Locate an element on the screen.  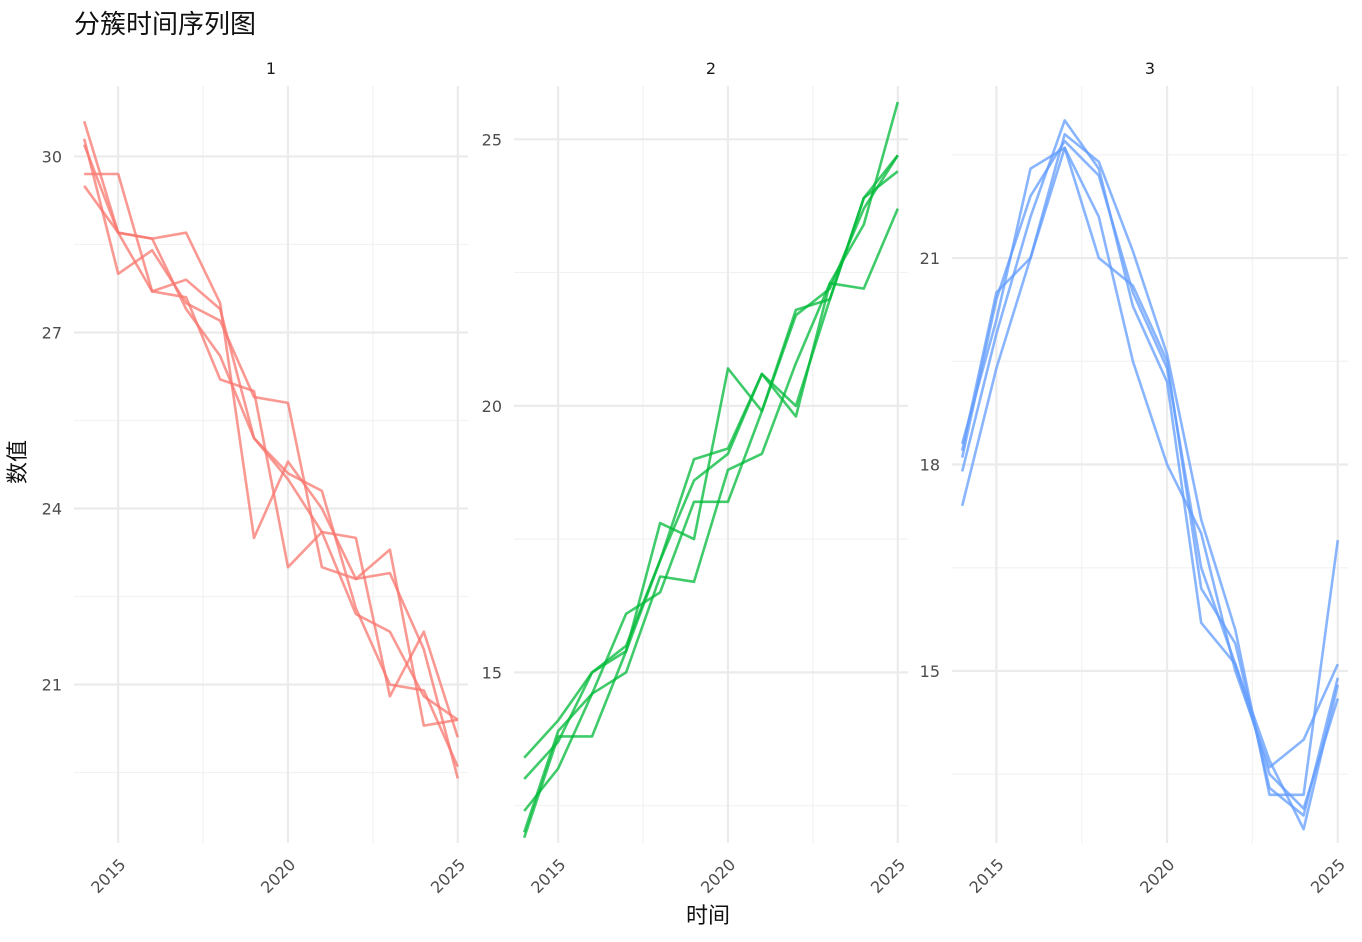
y-tick-label: 24 is located at coordinates (52, 509).